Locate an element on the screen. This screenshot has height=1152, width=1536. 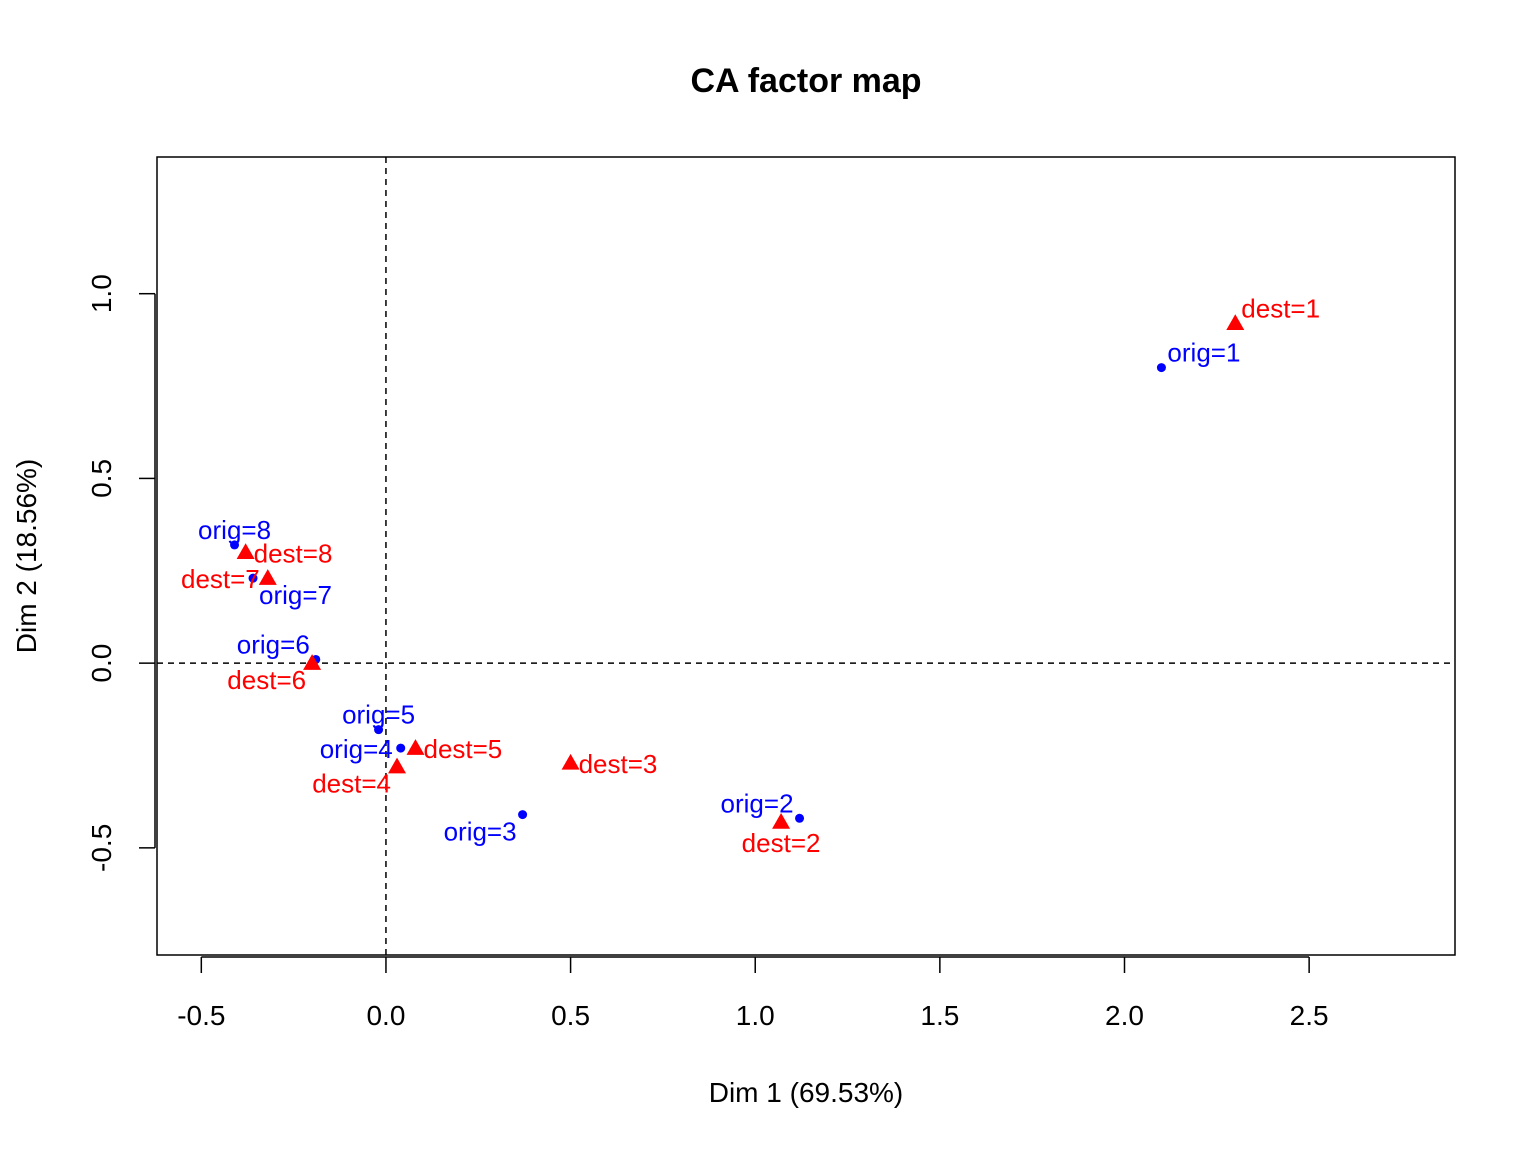
x-tick-label: 0.0 is located at coordinates (385, 1015).